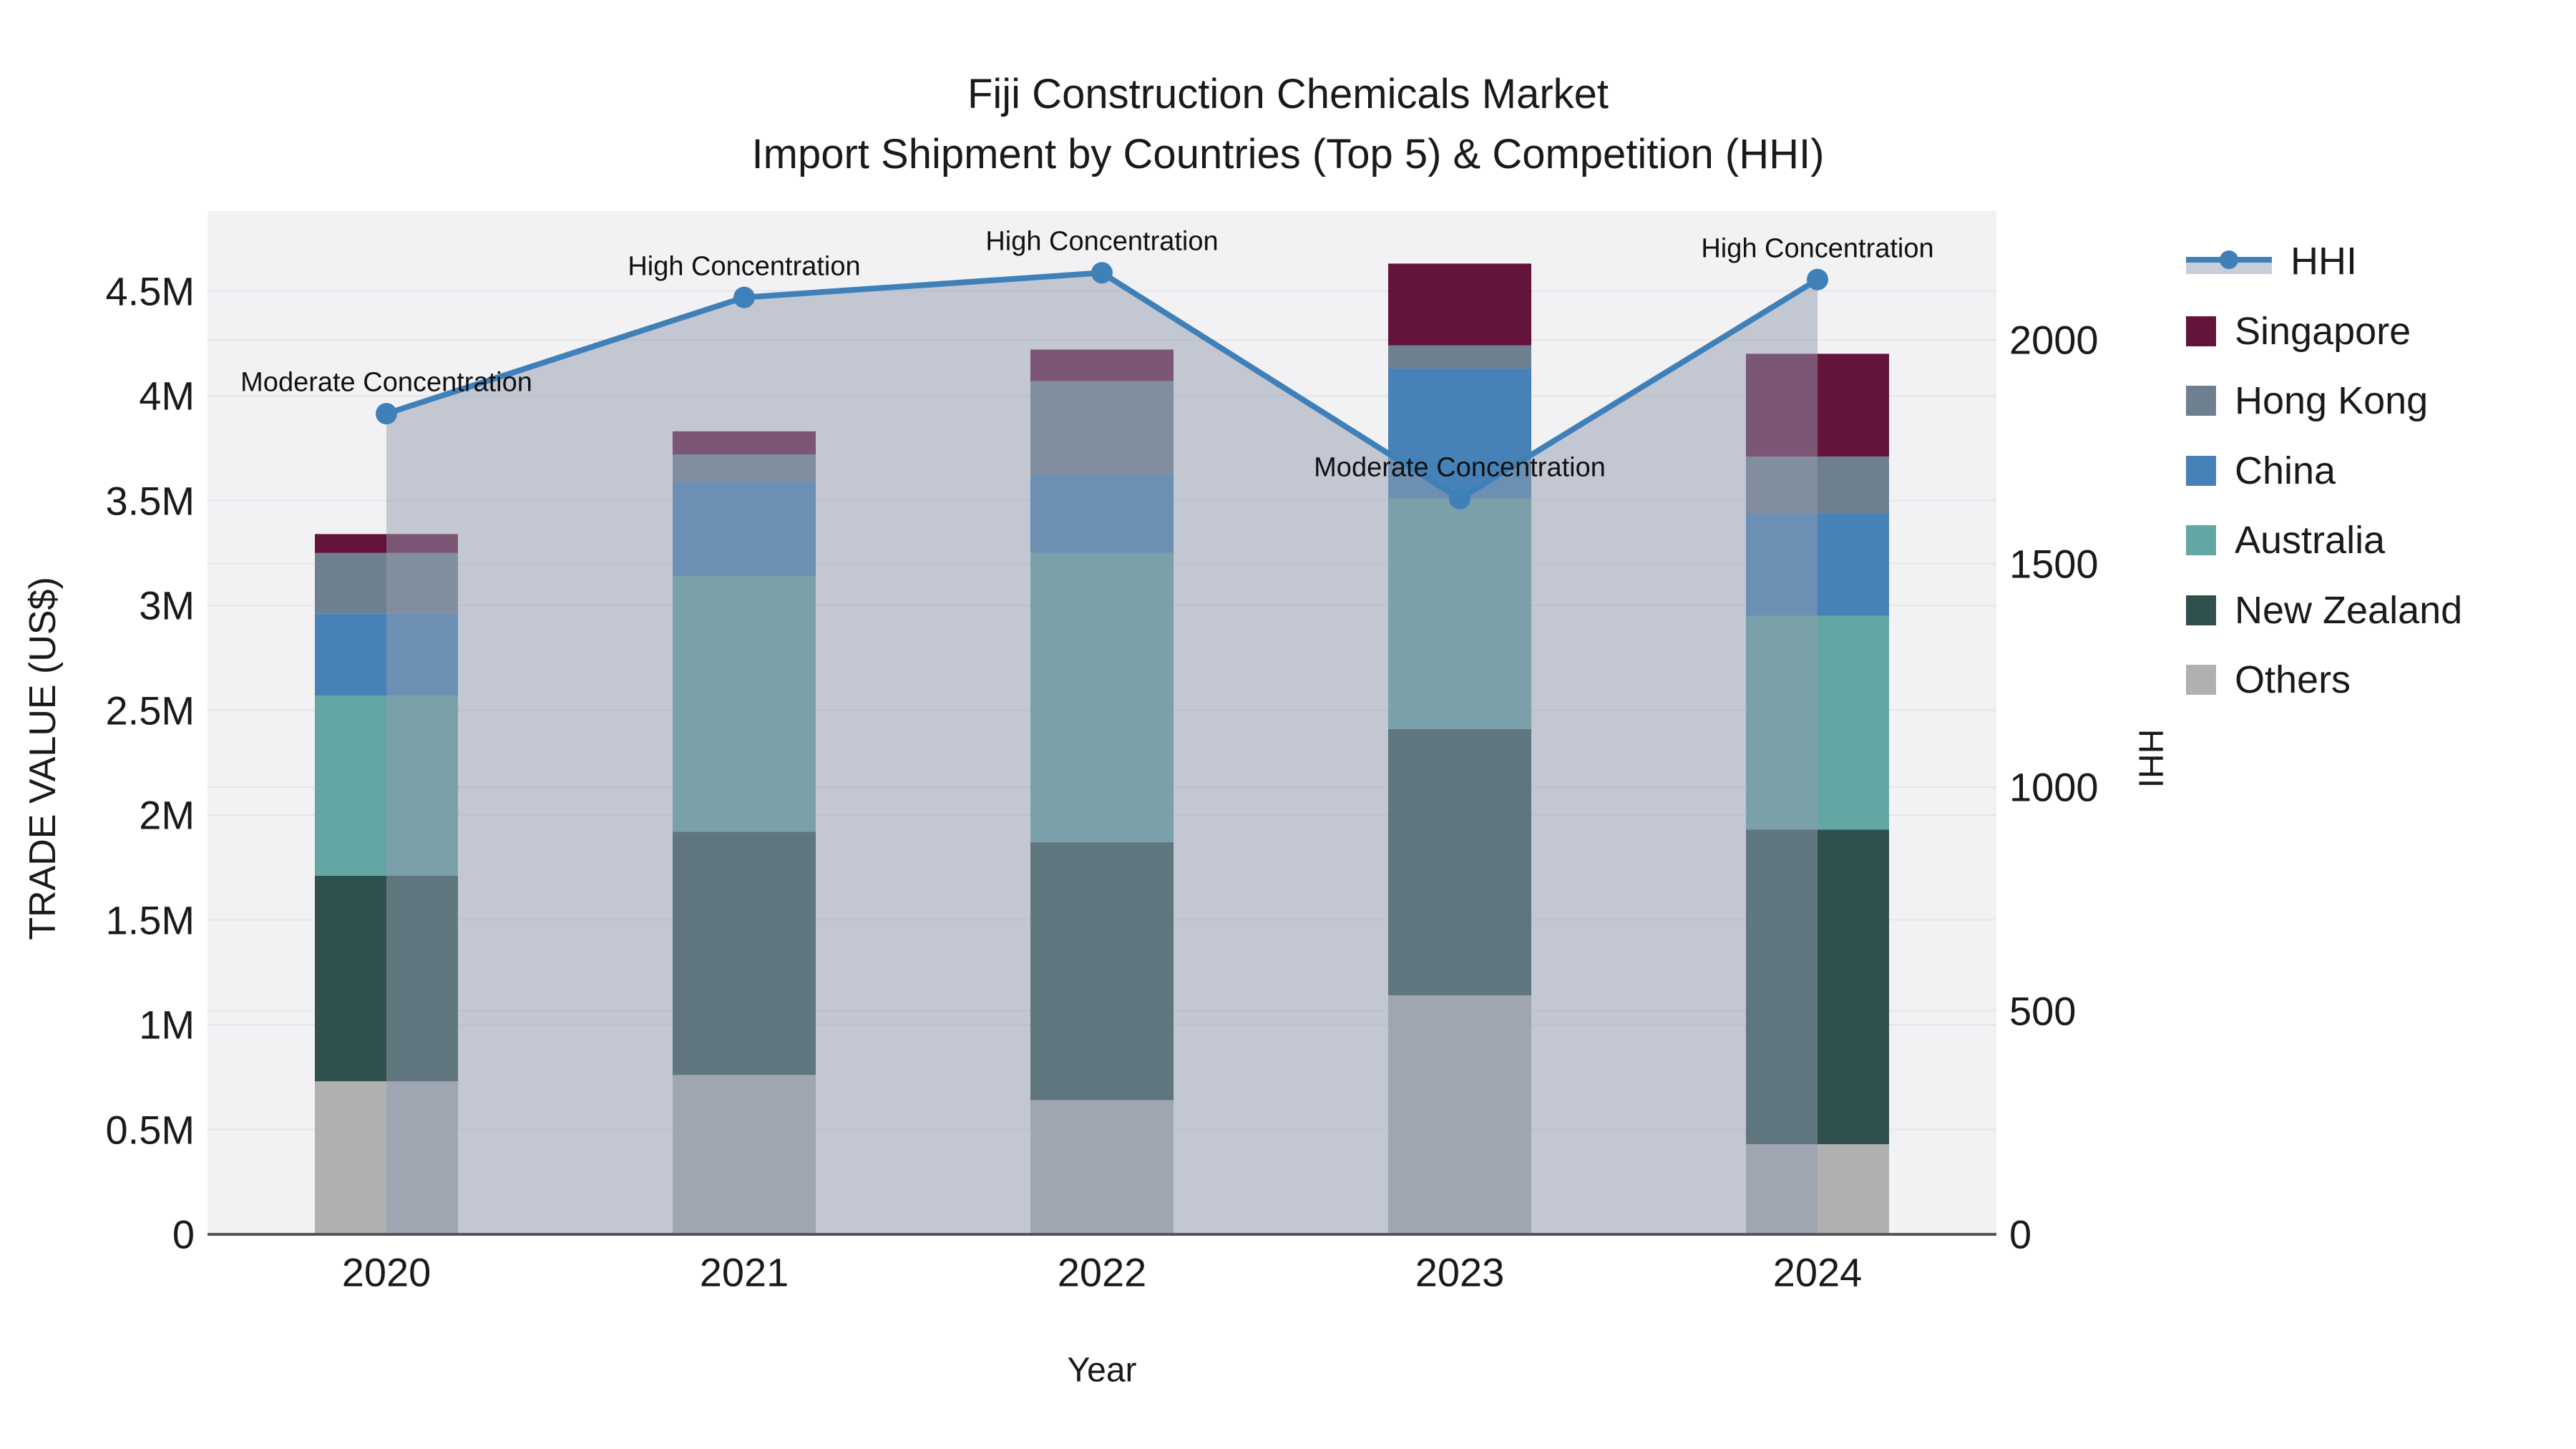 Image resolution: width=2576 pixels, height=1449 pixels. Describe the element at coordinates (1459, 304) in the screenshot. I see `bar-segment-2023-singapore` at that location.